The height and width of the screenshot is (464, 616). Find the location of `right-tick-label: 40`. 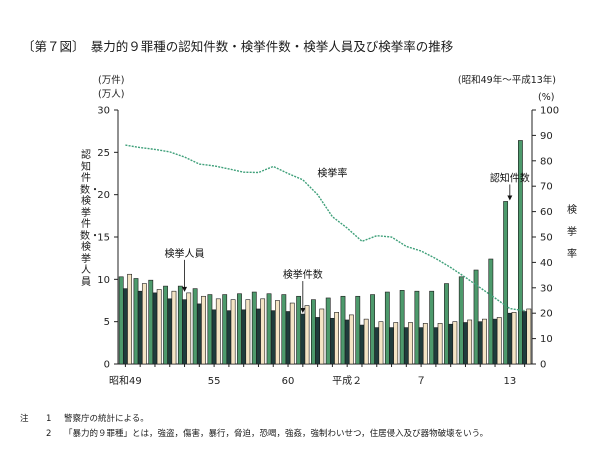

right-tick-label: 40 is located at coordinates (546, 263).